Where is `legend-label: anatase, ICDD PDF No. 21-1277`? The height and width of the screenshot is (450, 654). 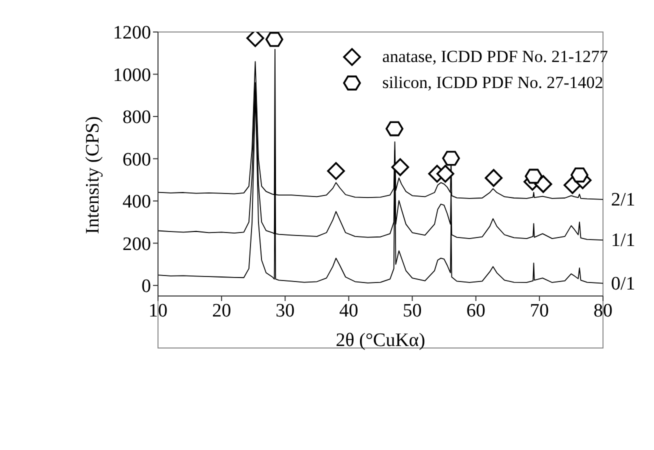
legend-label: anatase, ICDD PDF No. 21-1277 is located at coordinates (495, 57).